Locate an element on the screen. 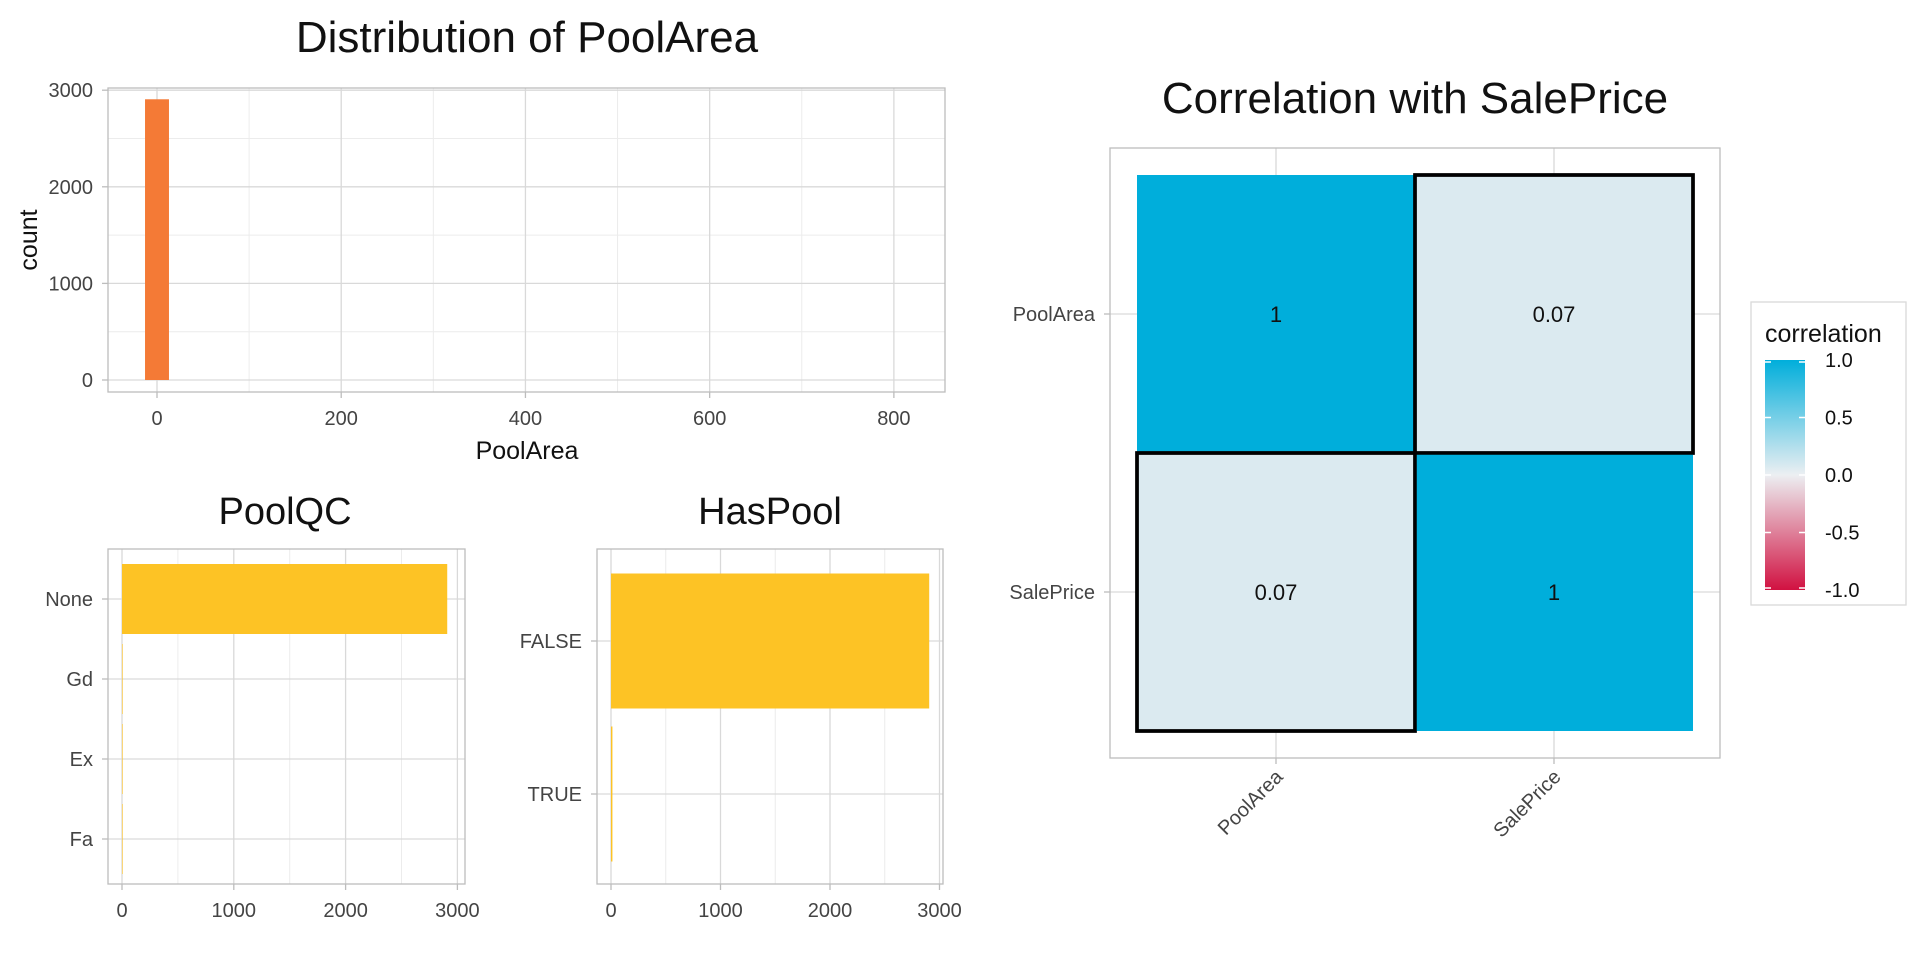  x-tick-label: 200 is located at coordinates (341, 419).